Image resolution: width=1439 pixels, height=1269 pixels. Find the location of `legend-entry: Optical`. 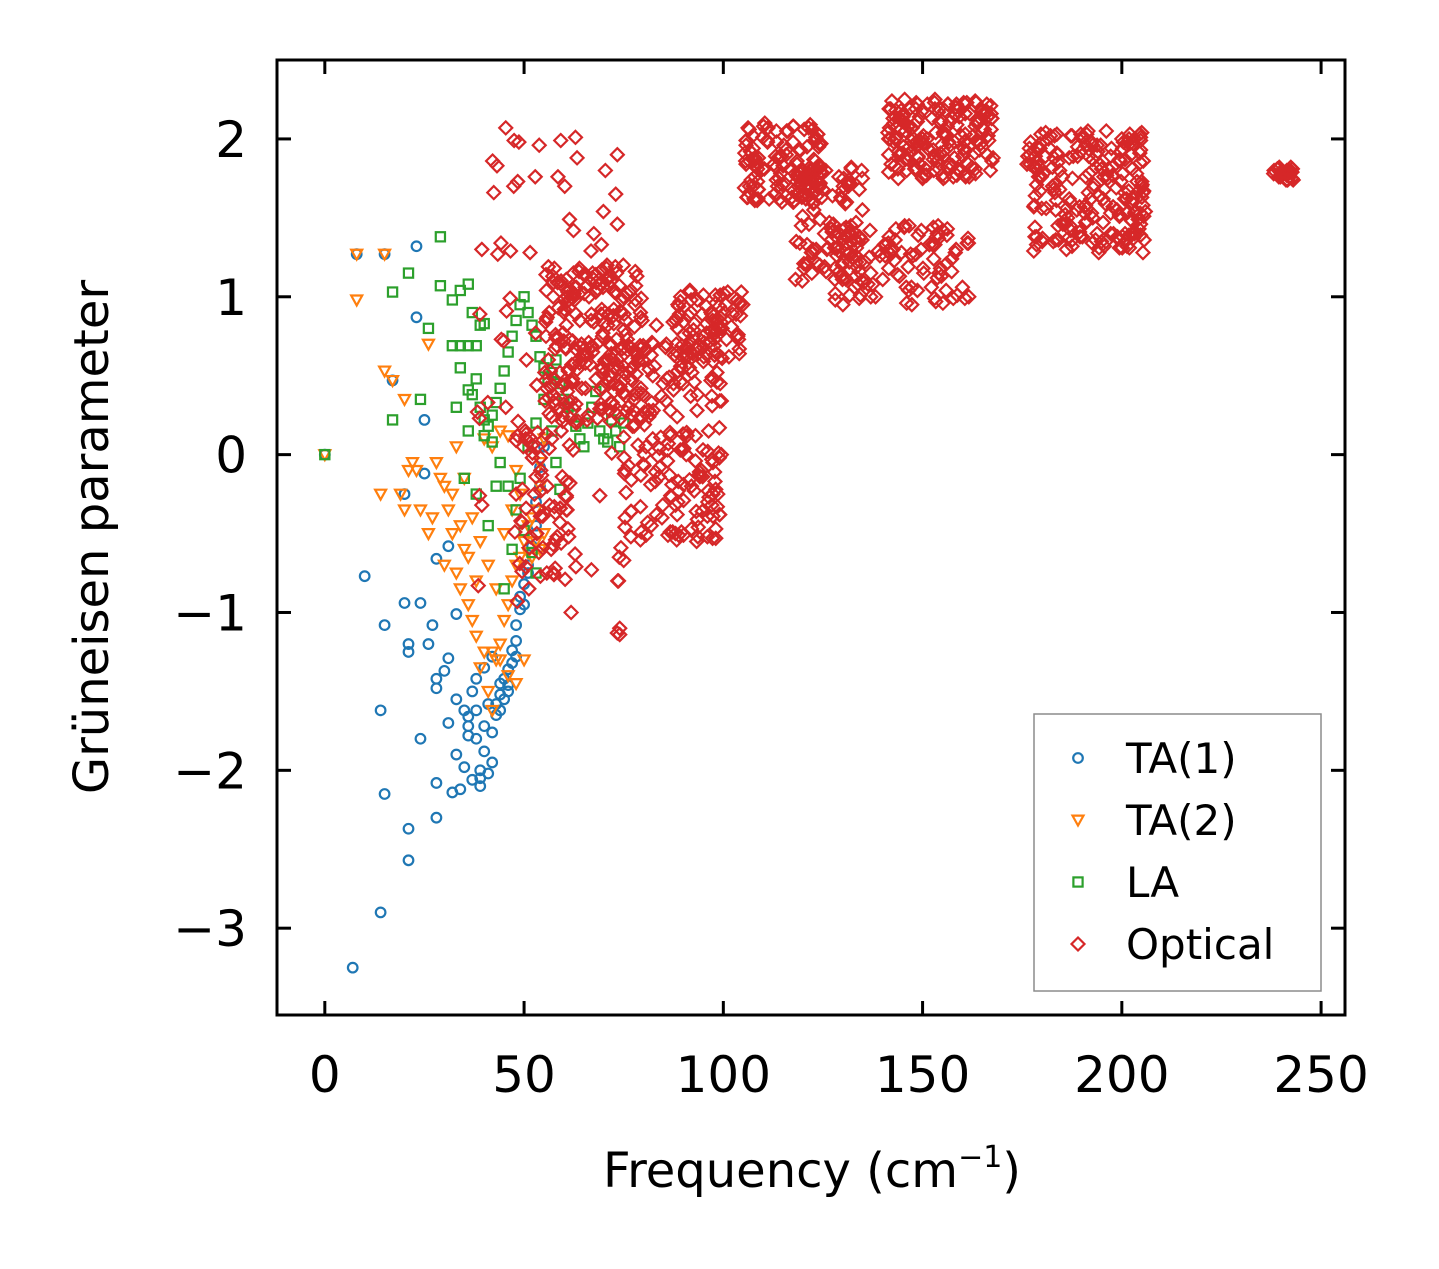

legend-entry: Optical is located at coordinates (1171, 944).